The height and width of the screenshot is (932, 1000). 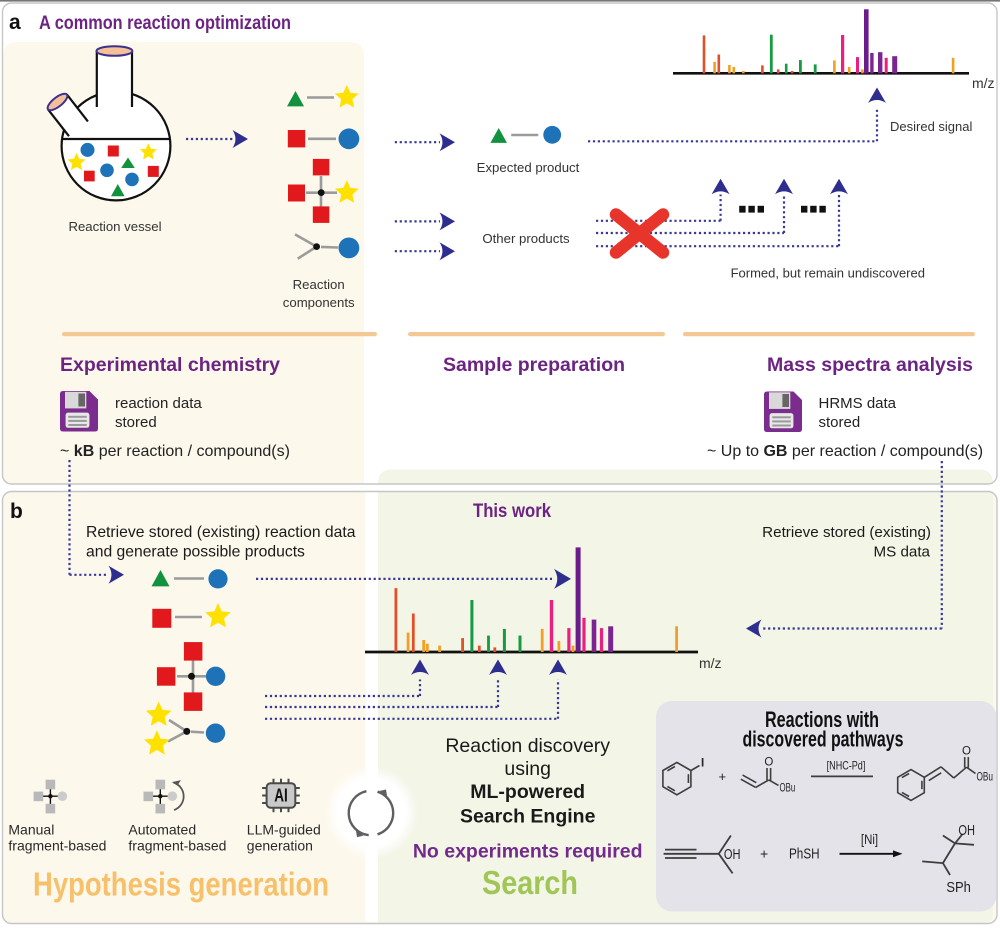 What do you see at coordinates (527, 746) in the screenshot?
I see `svg-text: Reaction discovery` at bounding box center [527, 746].